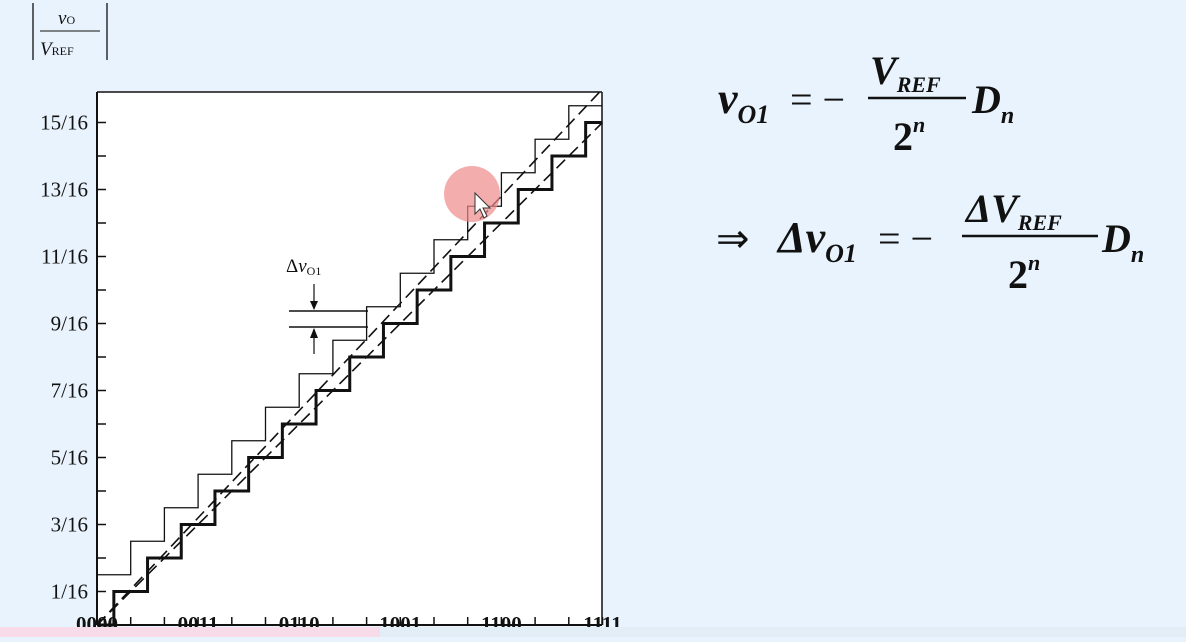 This screenshot has width=1186, height=642. I want to click on f2-eq: = −, so click(905, 238).